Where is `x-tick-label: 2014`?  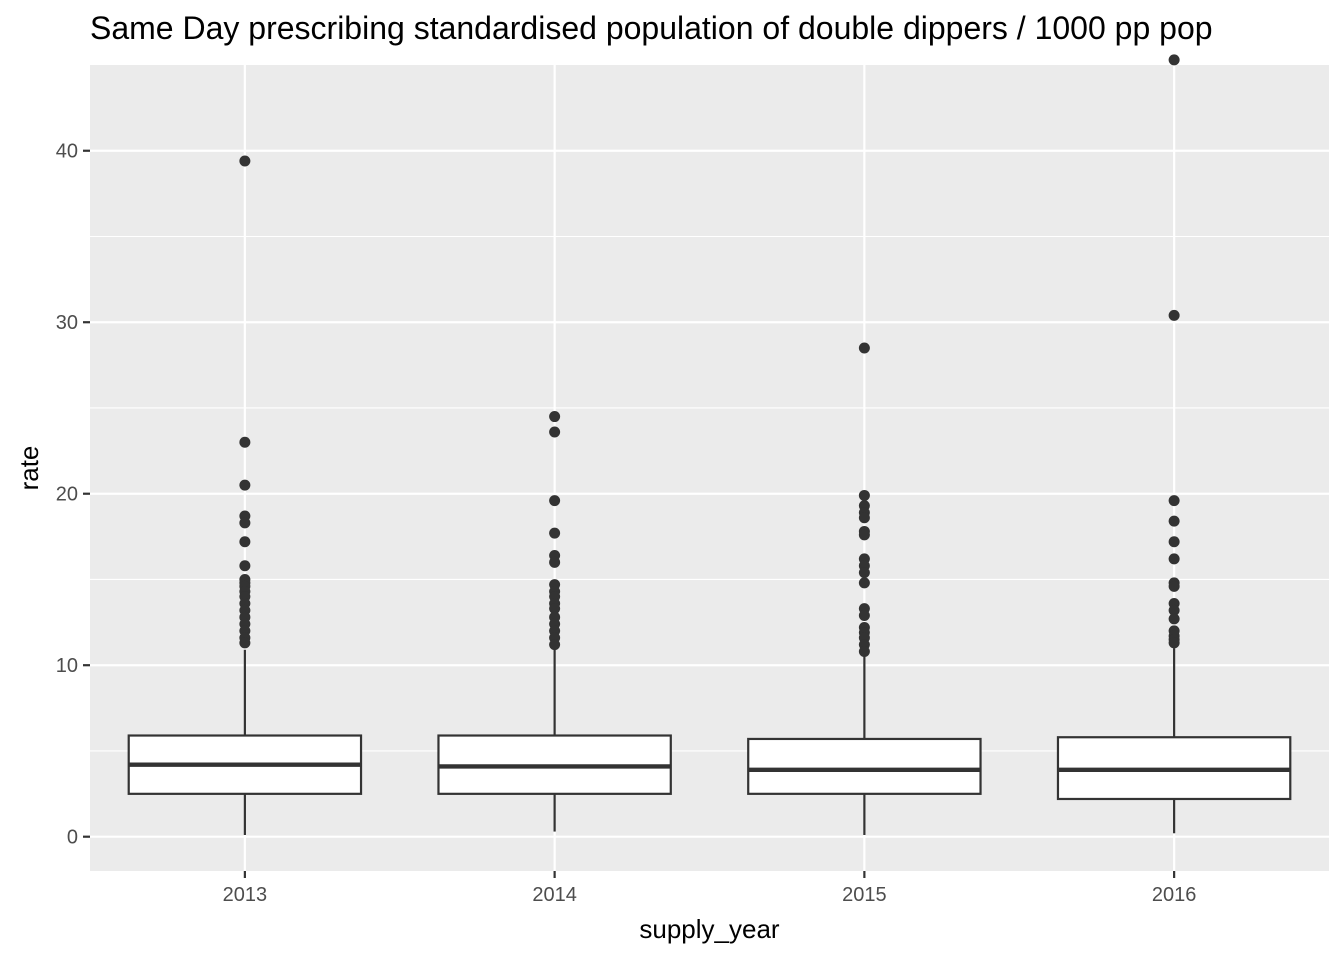
x-tick-label: 2014 is located at coordinates (554, 895).